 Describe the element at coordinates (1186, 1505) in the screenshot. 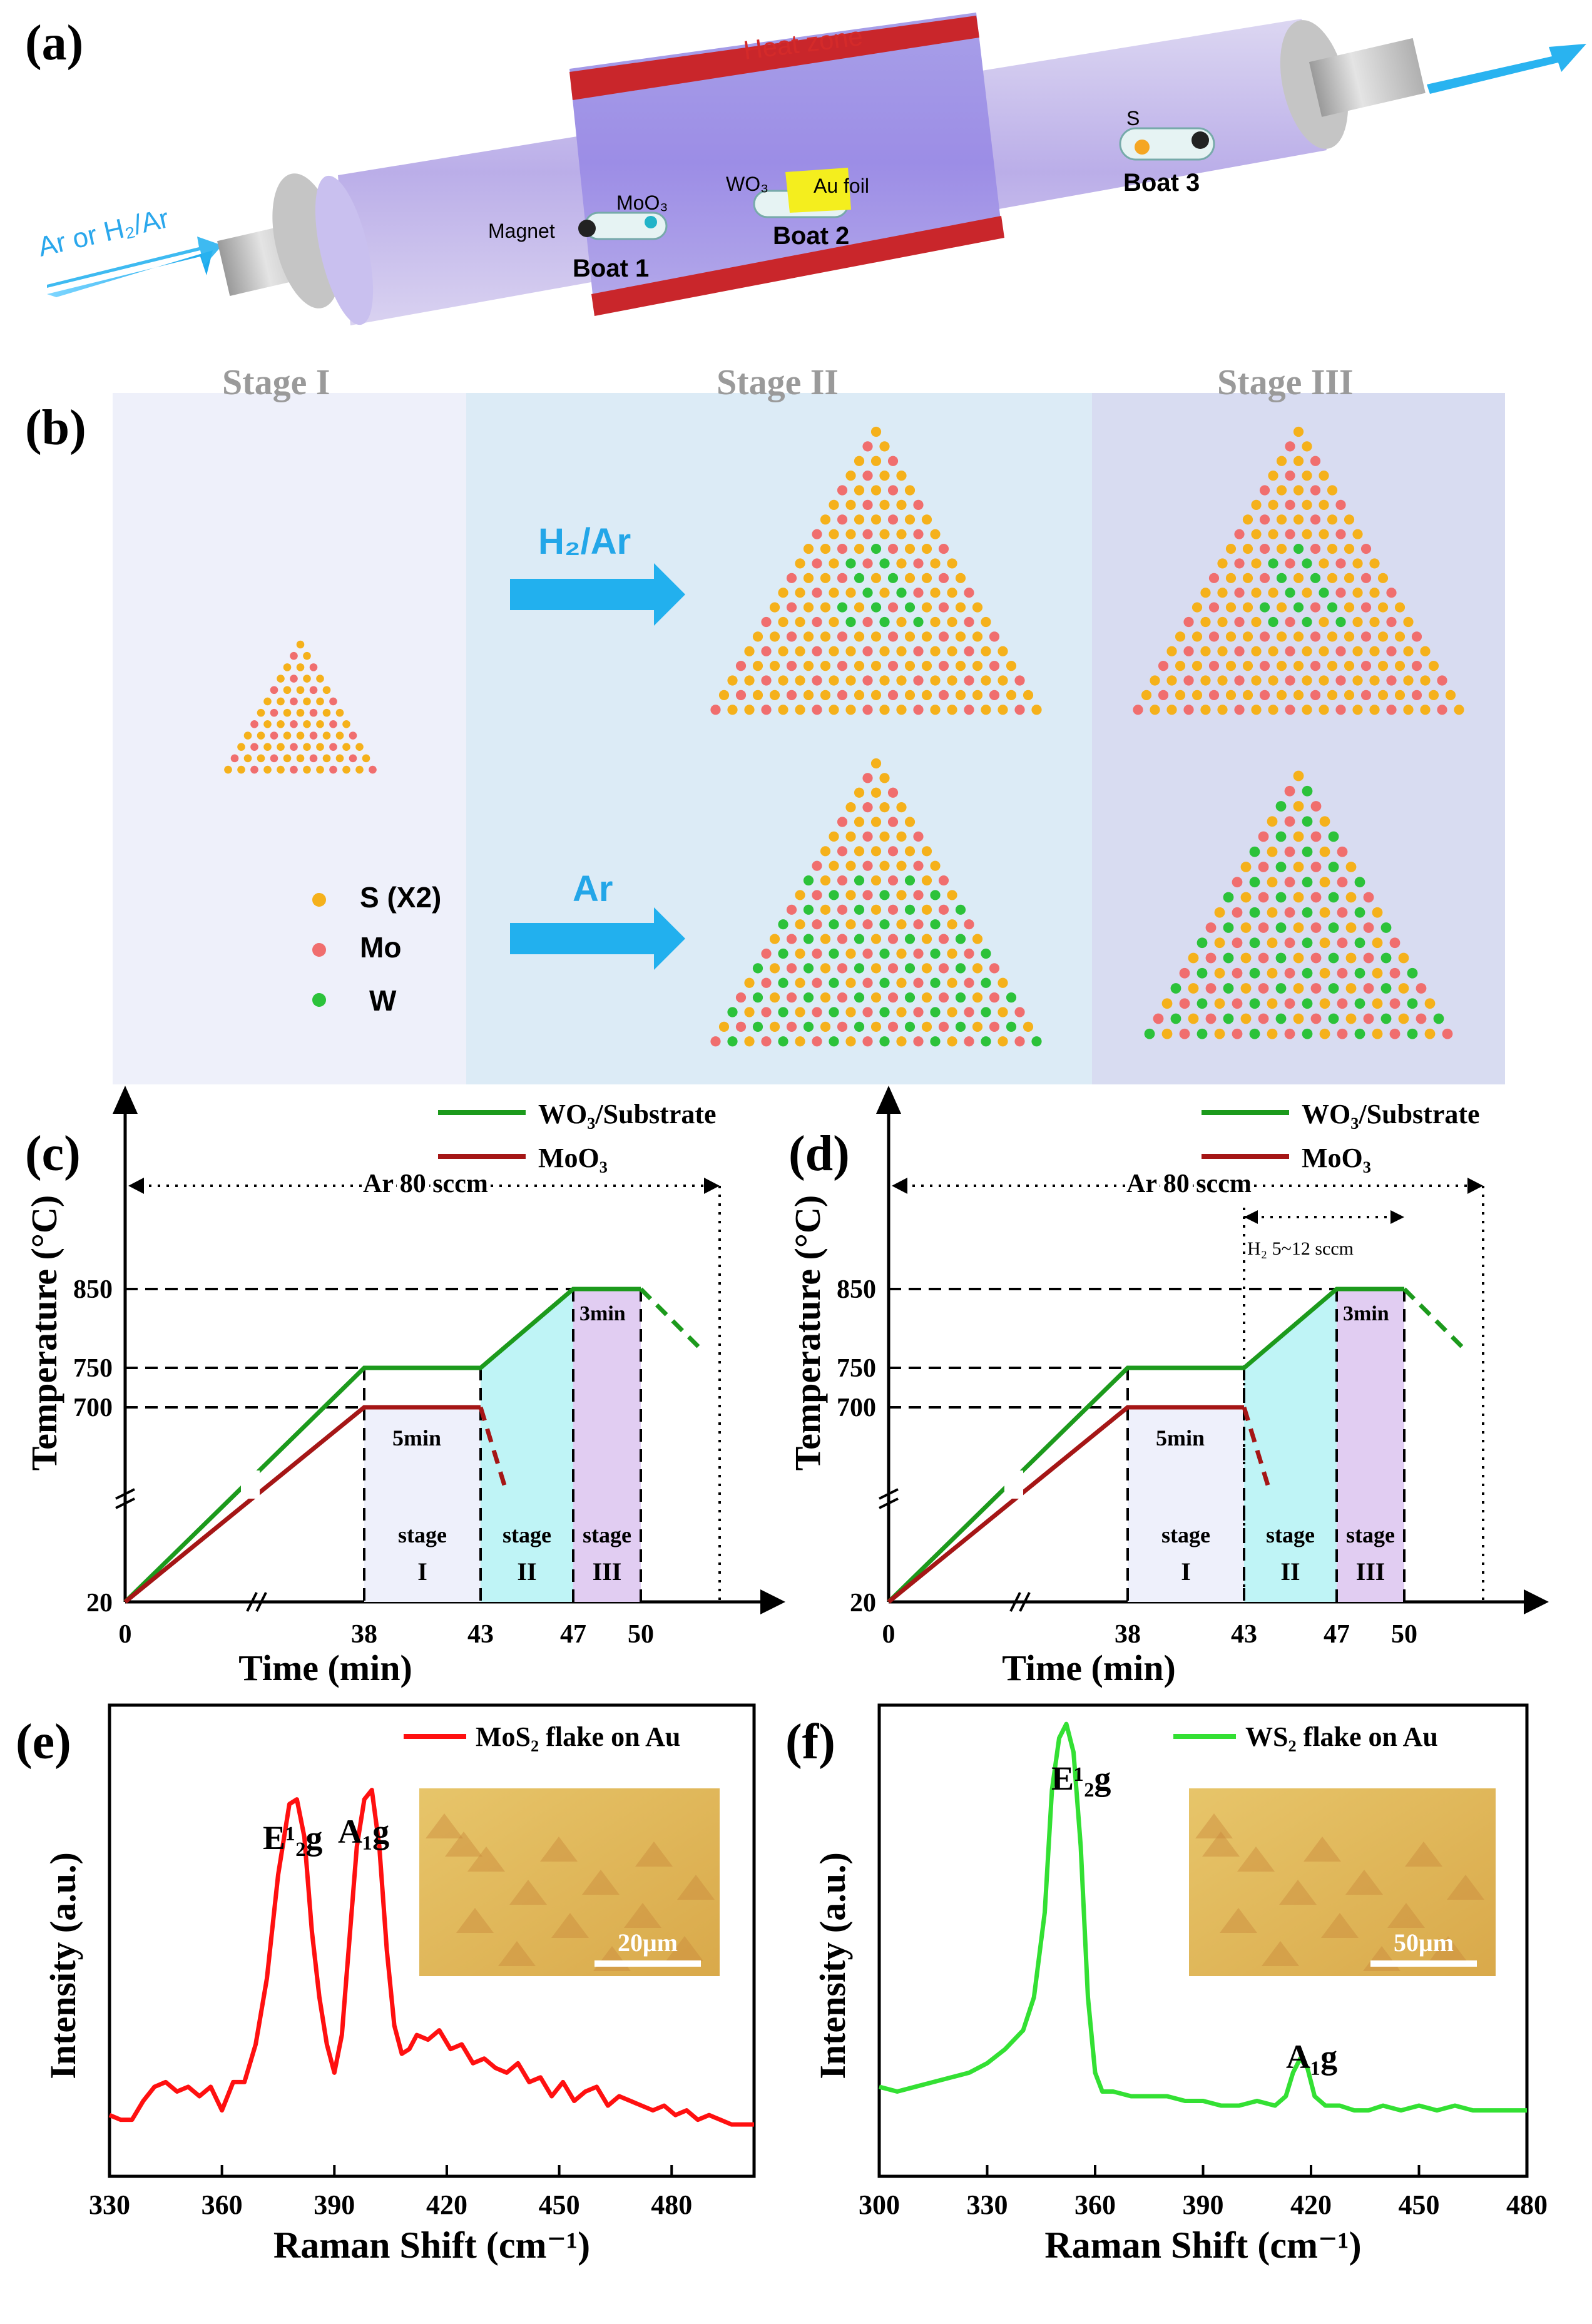

I see `stage-1-region` at that location.